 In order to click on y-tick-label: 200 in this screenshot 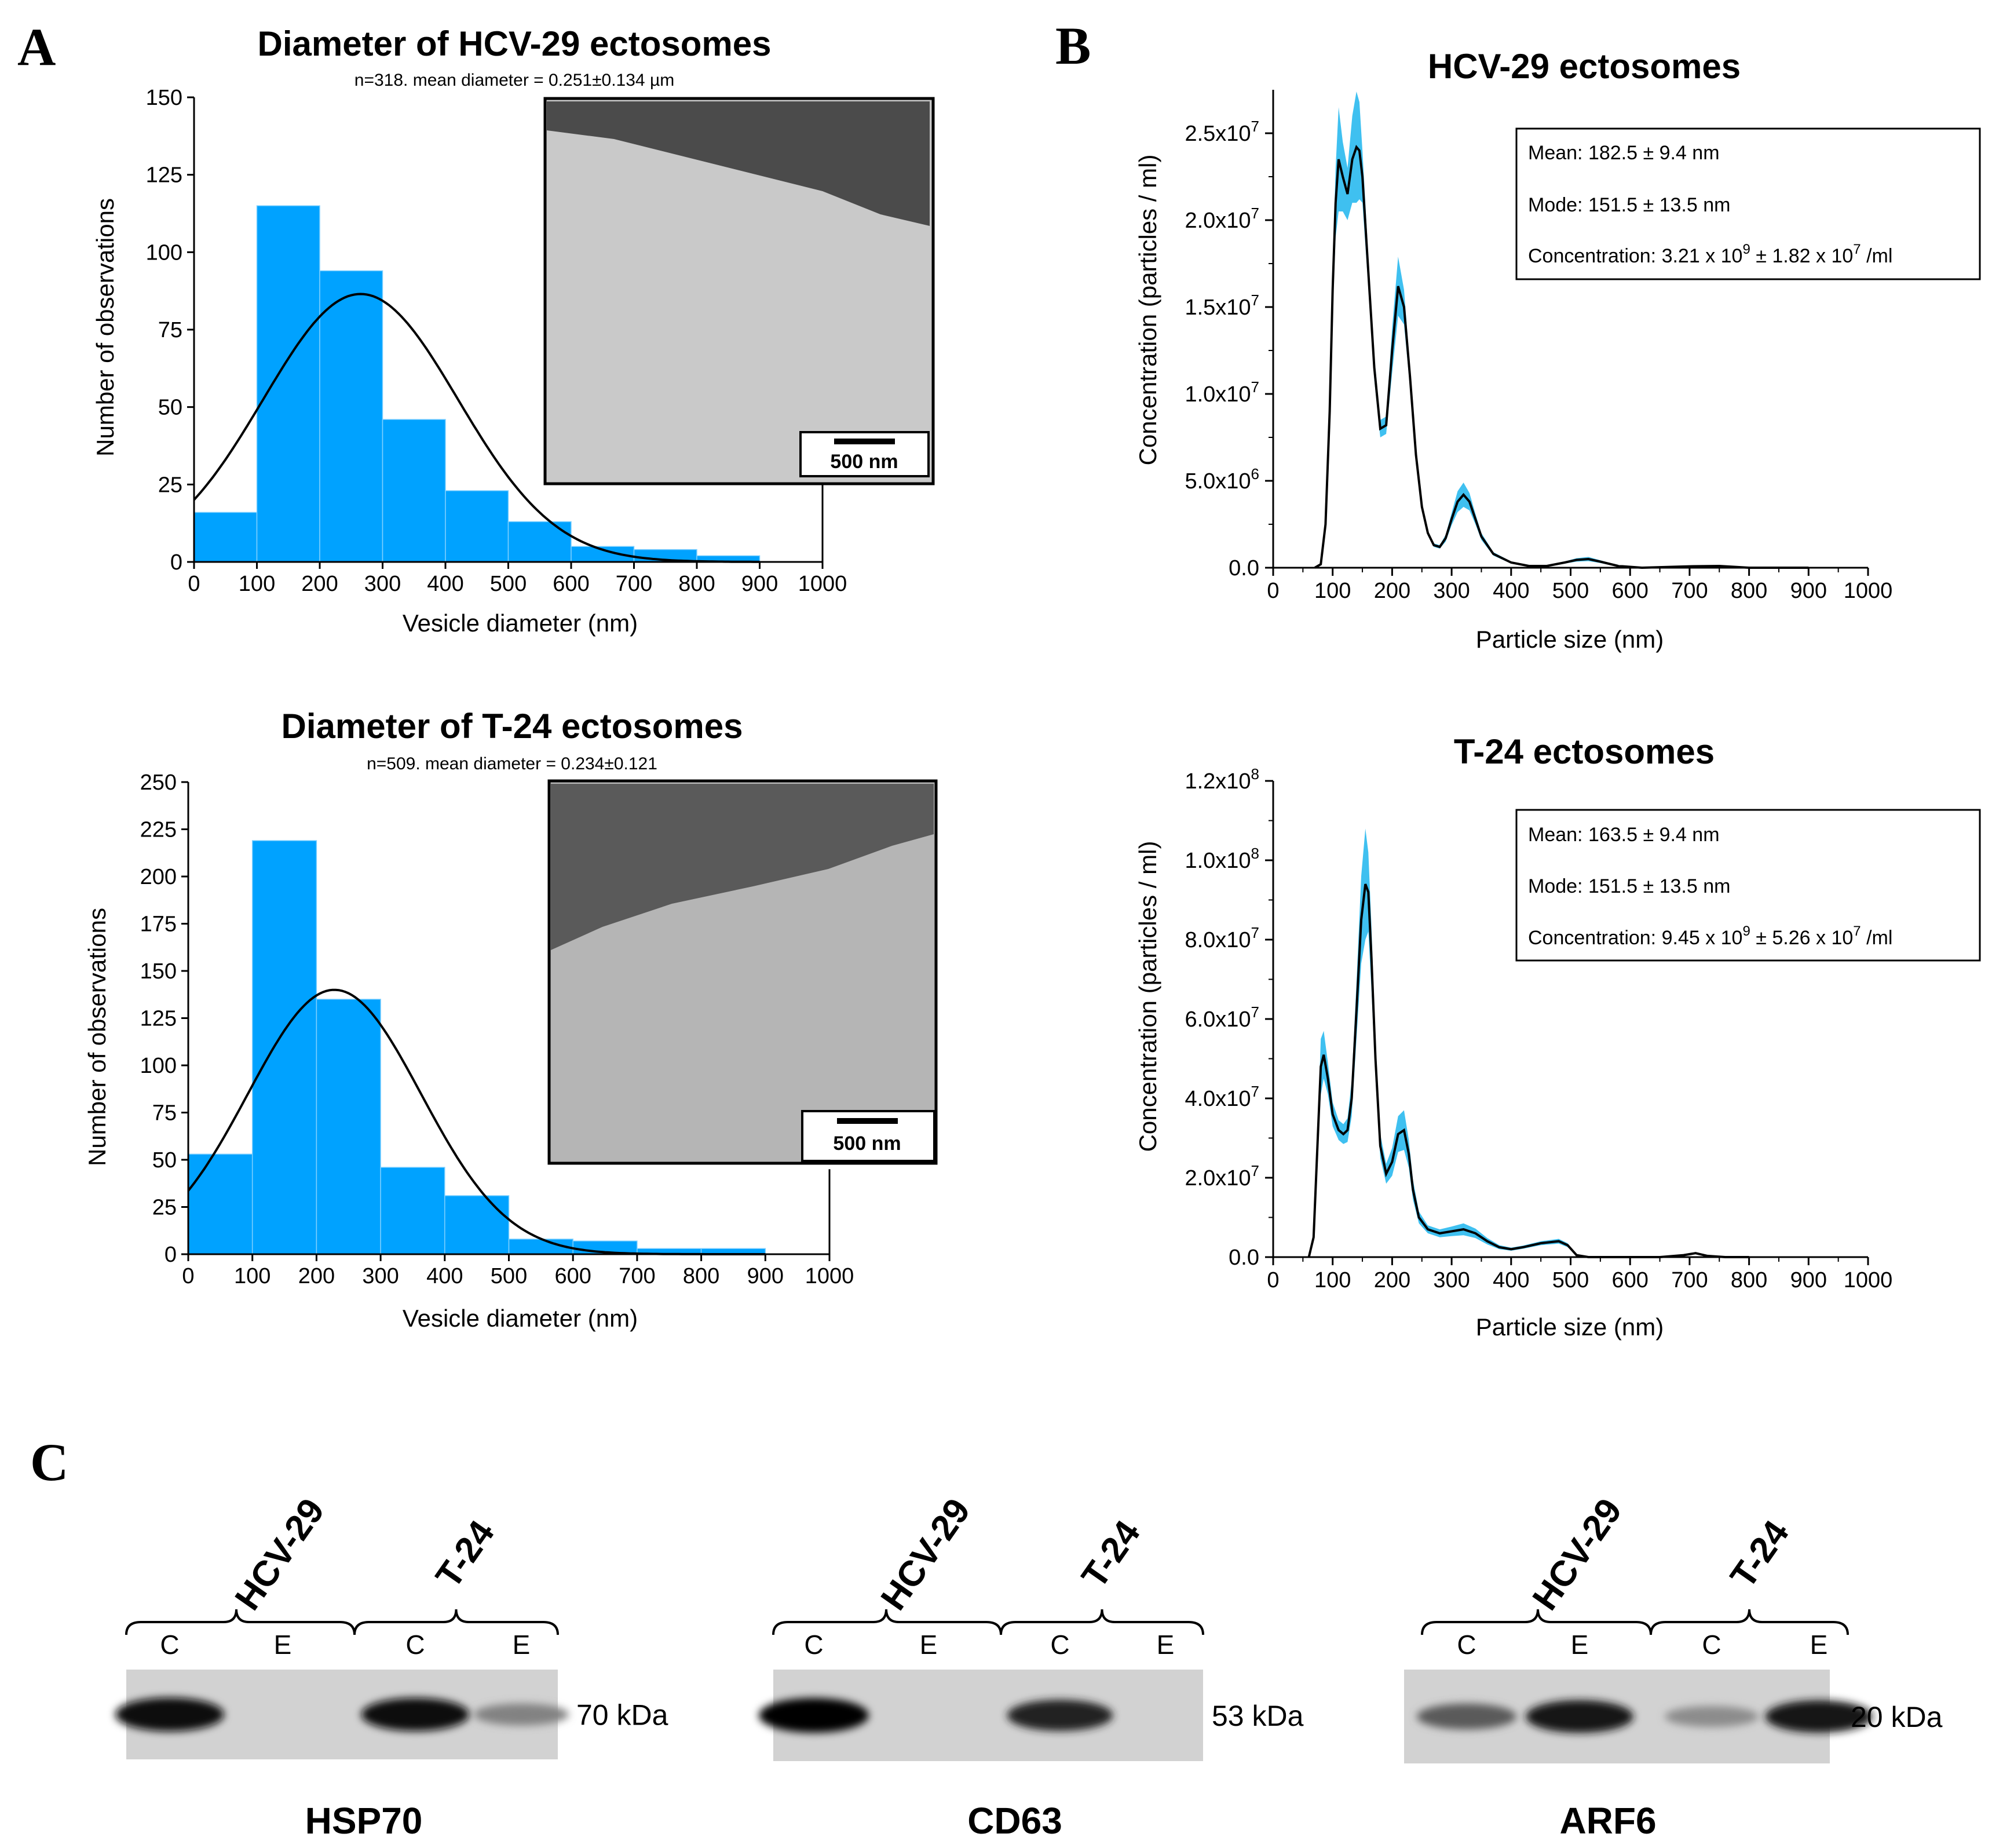, I will do `click(158, 877)`.